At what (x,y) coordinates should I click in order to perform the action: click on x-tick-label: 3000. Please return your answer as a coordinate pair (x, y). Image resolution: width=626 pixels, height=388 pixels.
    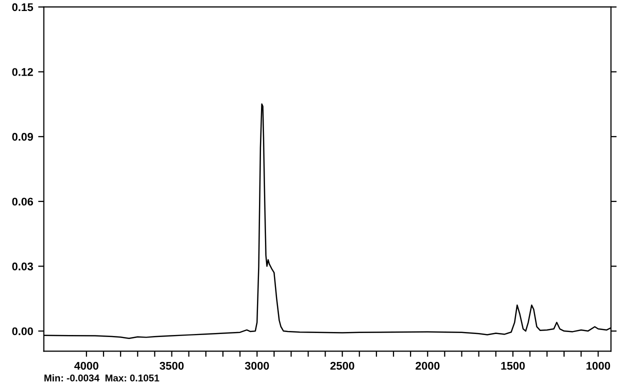
    Looking at the image, I should click on (256, 366).